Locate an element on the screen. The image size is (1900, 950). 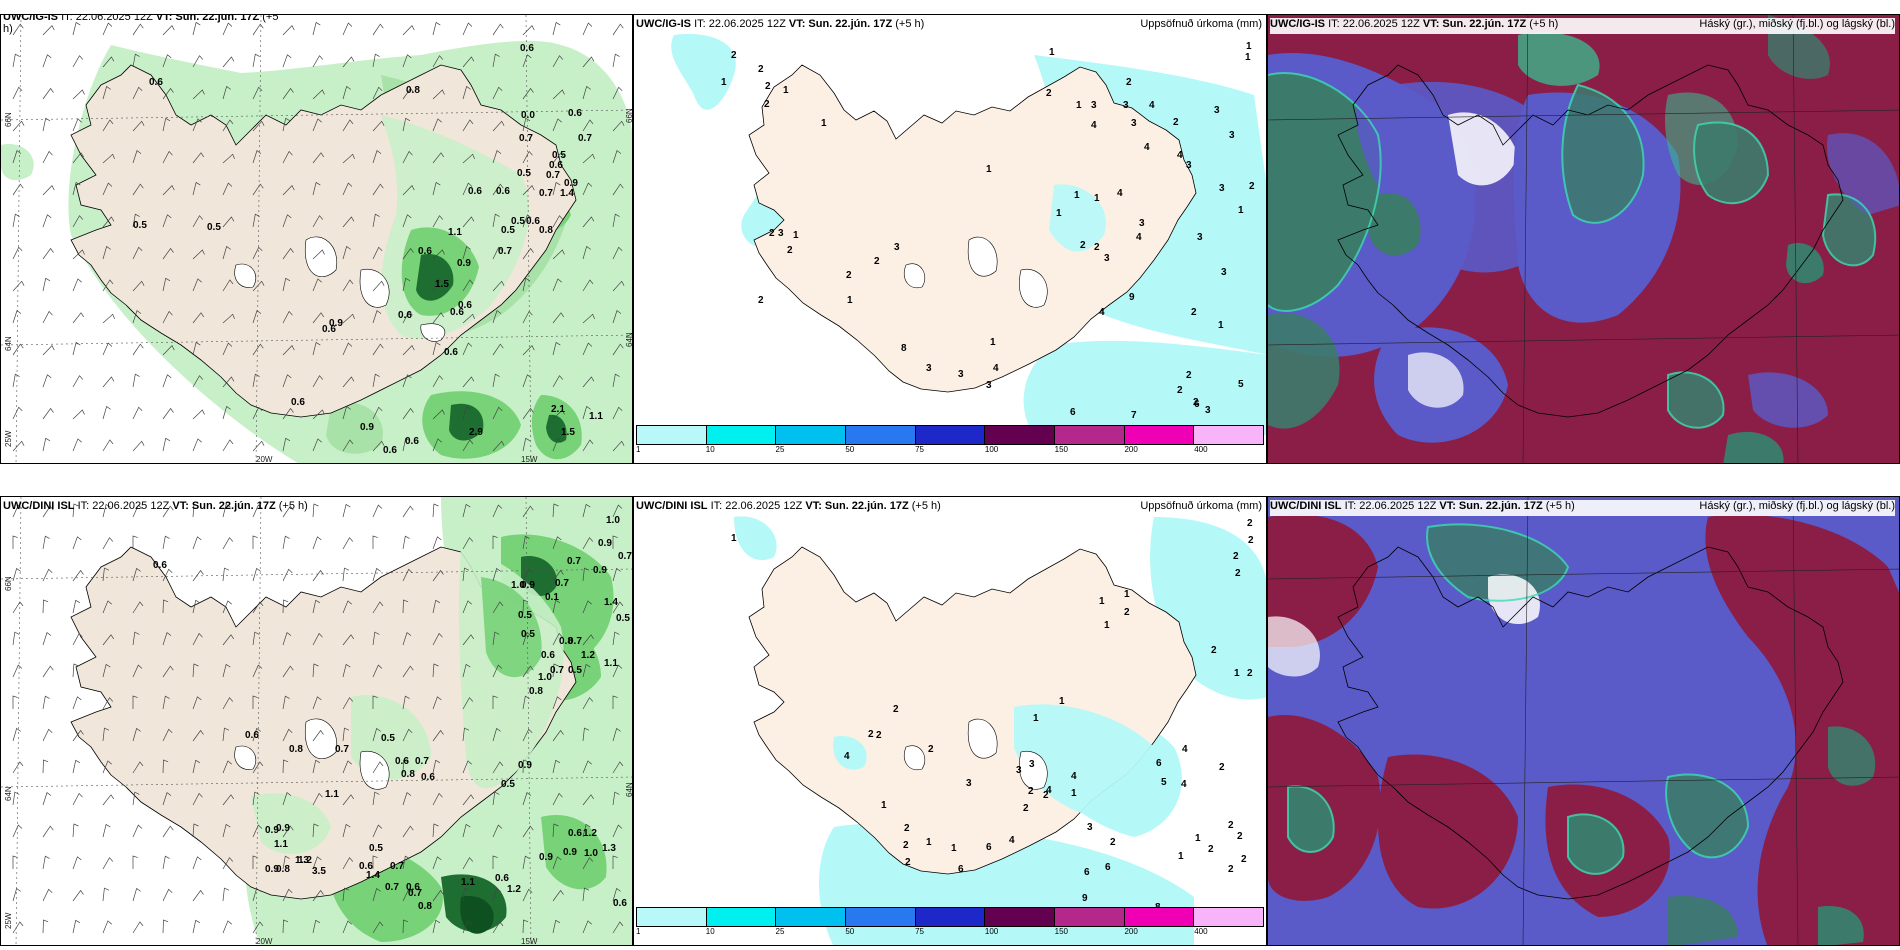
lat-label-64n-right: 64N is located at coordinates (629, 339).